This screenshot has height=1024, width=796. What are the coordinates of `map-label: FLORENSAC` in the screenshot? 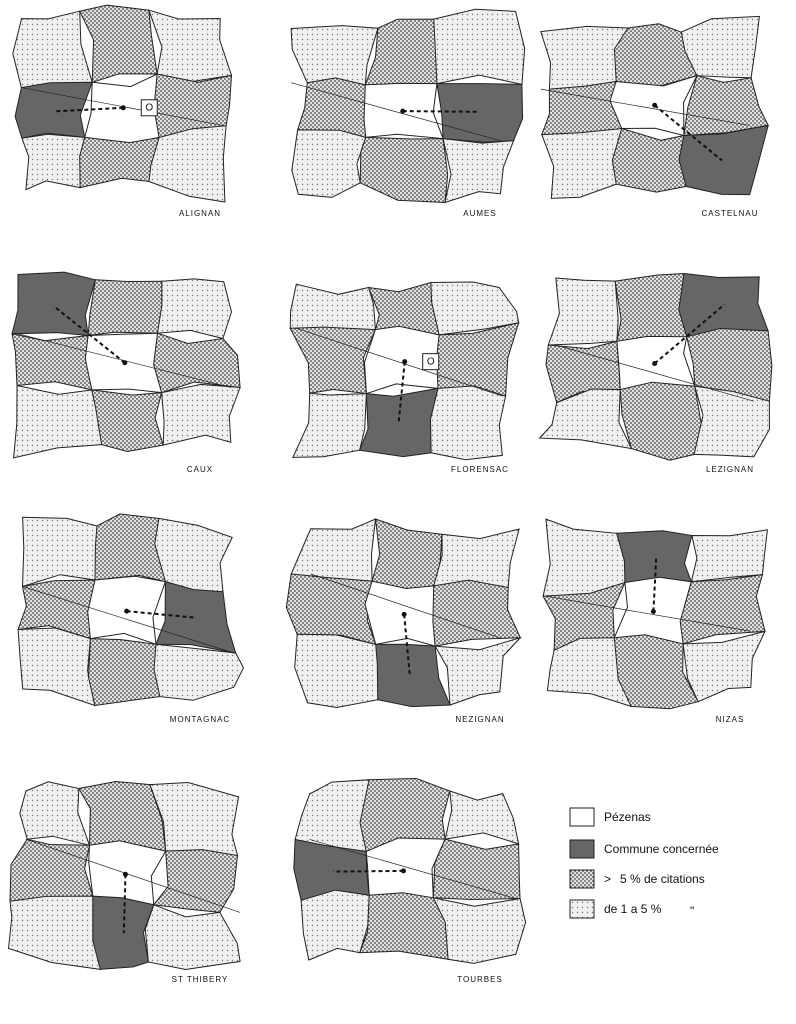 It's located at (480, 469).